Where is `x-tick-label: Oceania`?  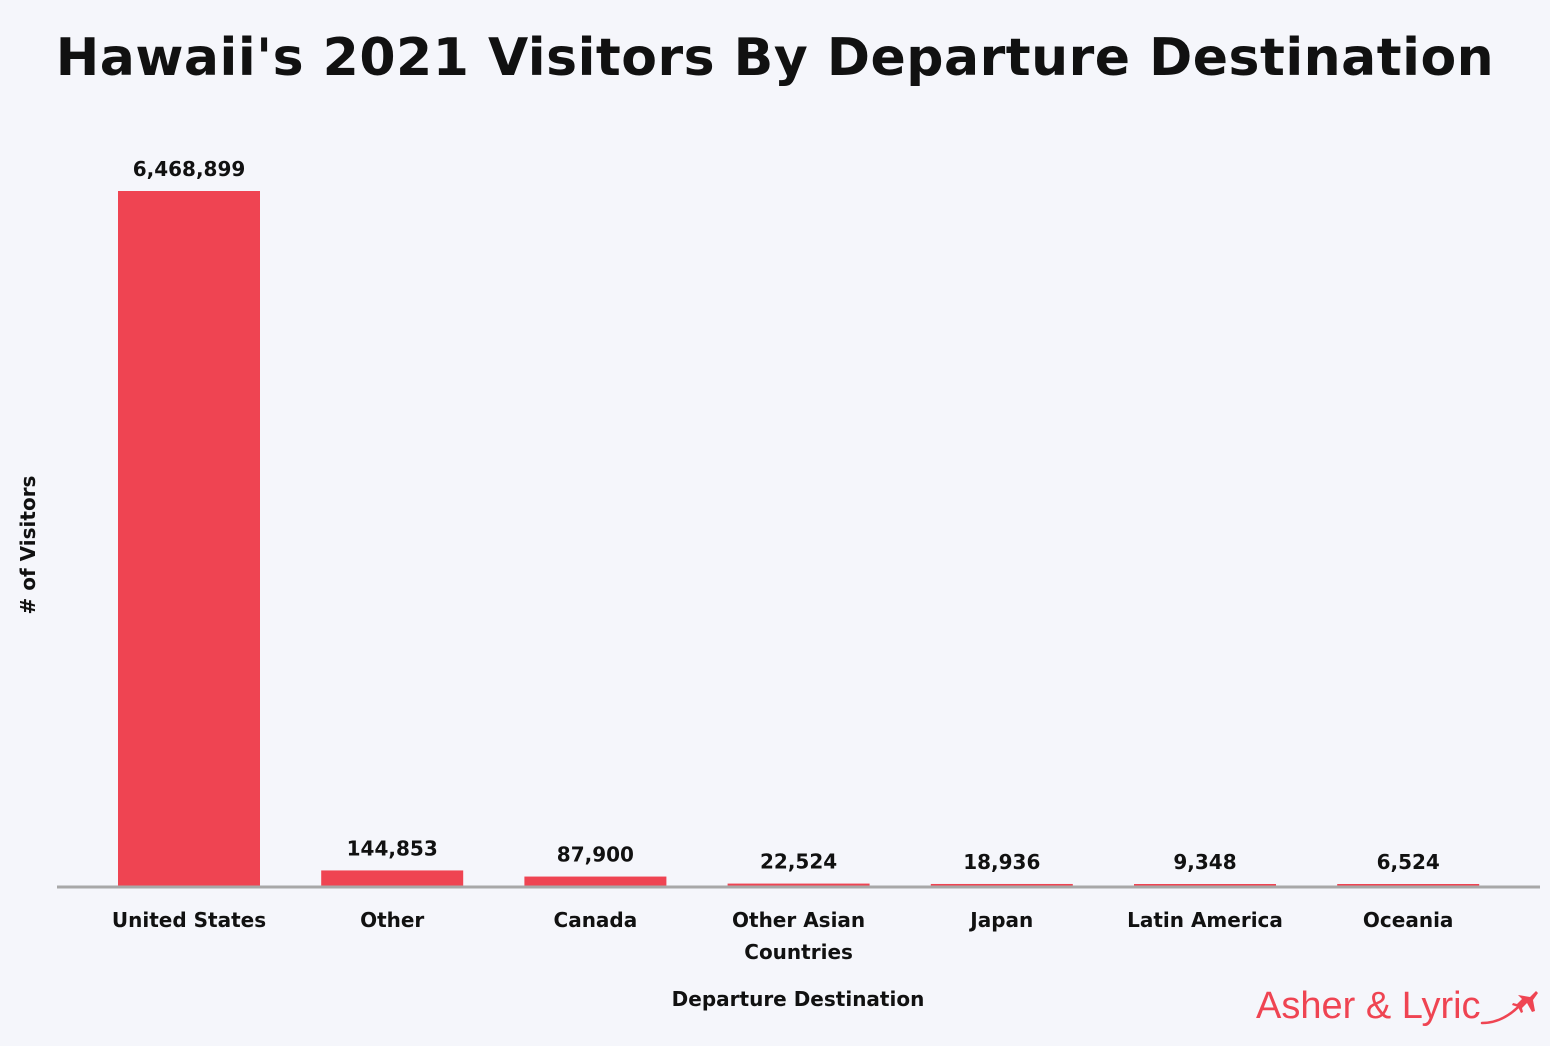
x-tick-label: Oceania is located at coordinates (1408, 920).